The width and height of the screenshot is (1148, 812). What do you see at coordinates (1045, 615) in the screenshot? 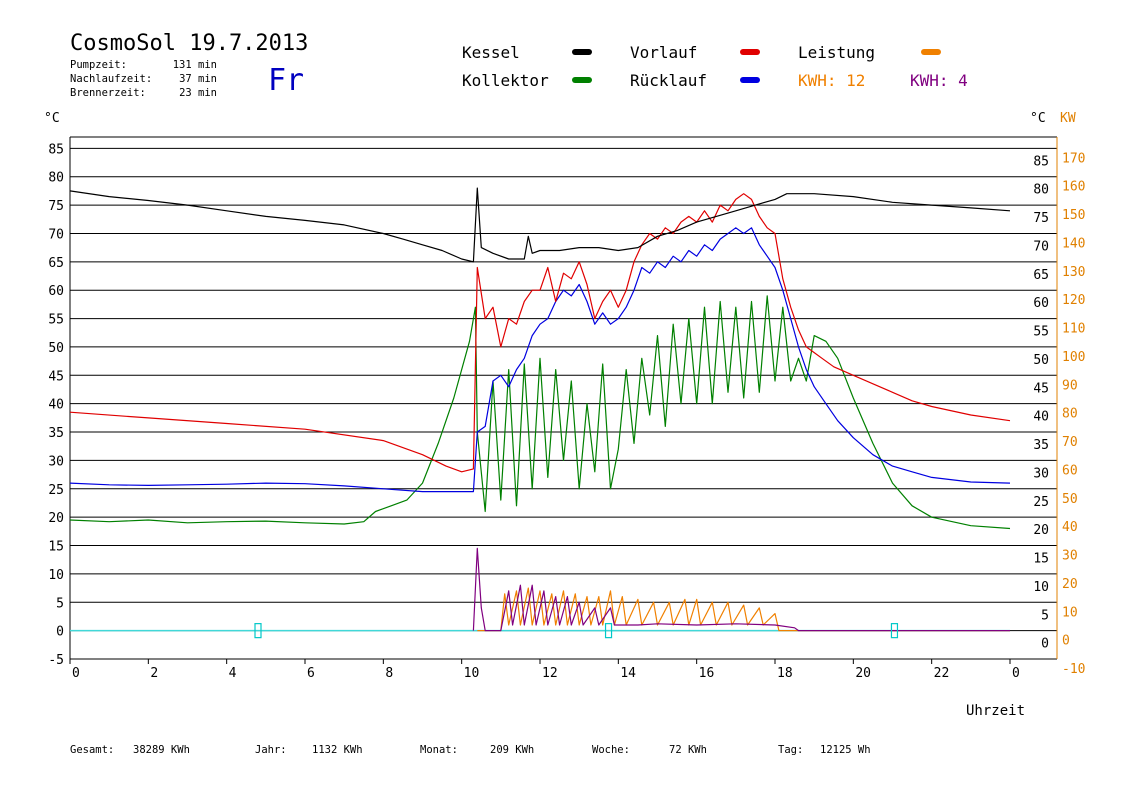
I see `right-c-tick-label: 5` at bounding box center [1045, 615].